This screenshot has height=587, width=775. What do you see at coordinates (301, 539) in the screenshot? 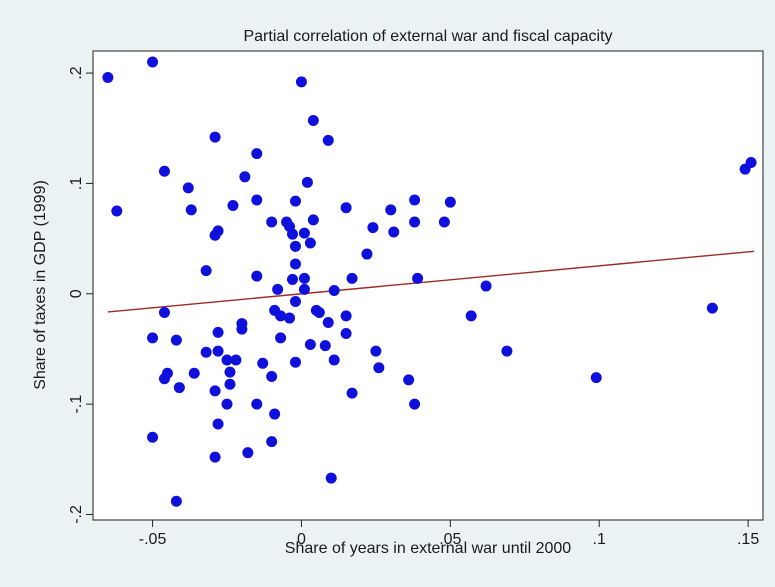
I see `x-tick-label: 0` at bounding box center [301, 539].